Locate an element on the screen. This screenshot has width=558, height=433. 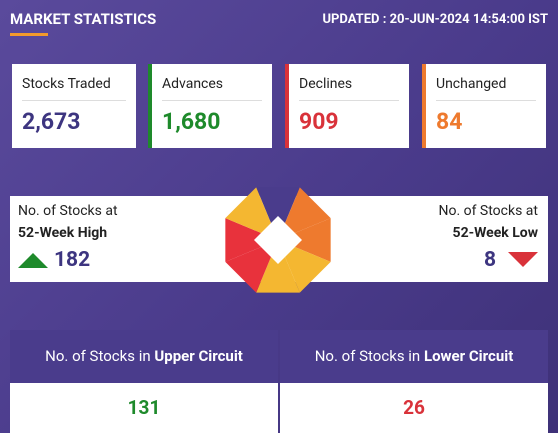
card-label: Stocks Traded is located at coordinates (66, 84).